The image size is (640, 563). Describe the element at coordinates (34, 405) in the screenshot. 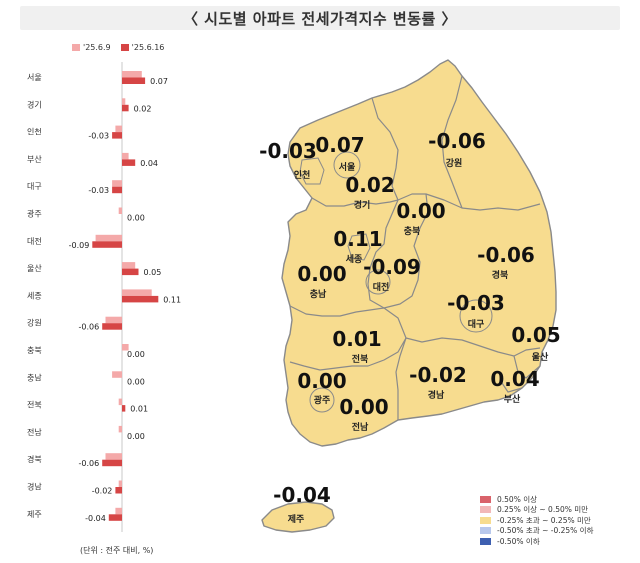

I see `bar-category-label: 전북` at that location.